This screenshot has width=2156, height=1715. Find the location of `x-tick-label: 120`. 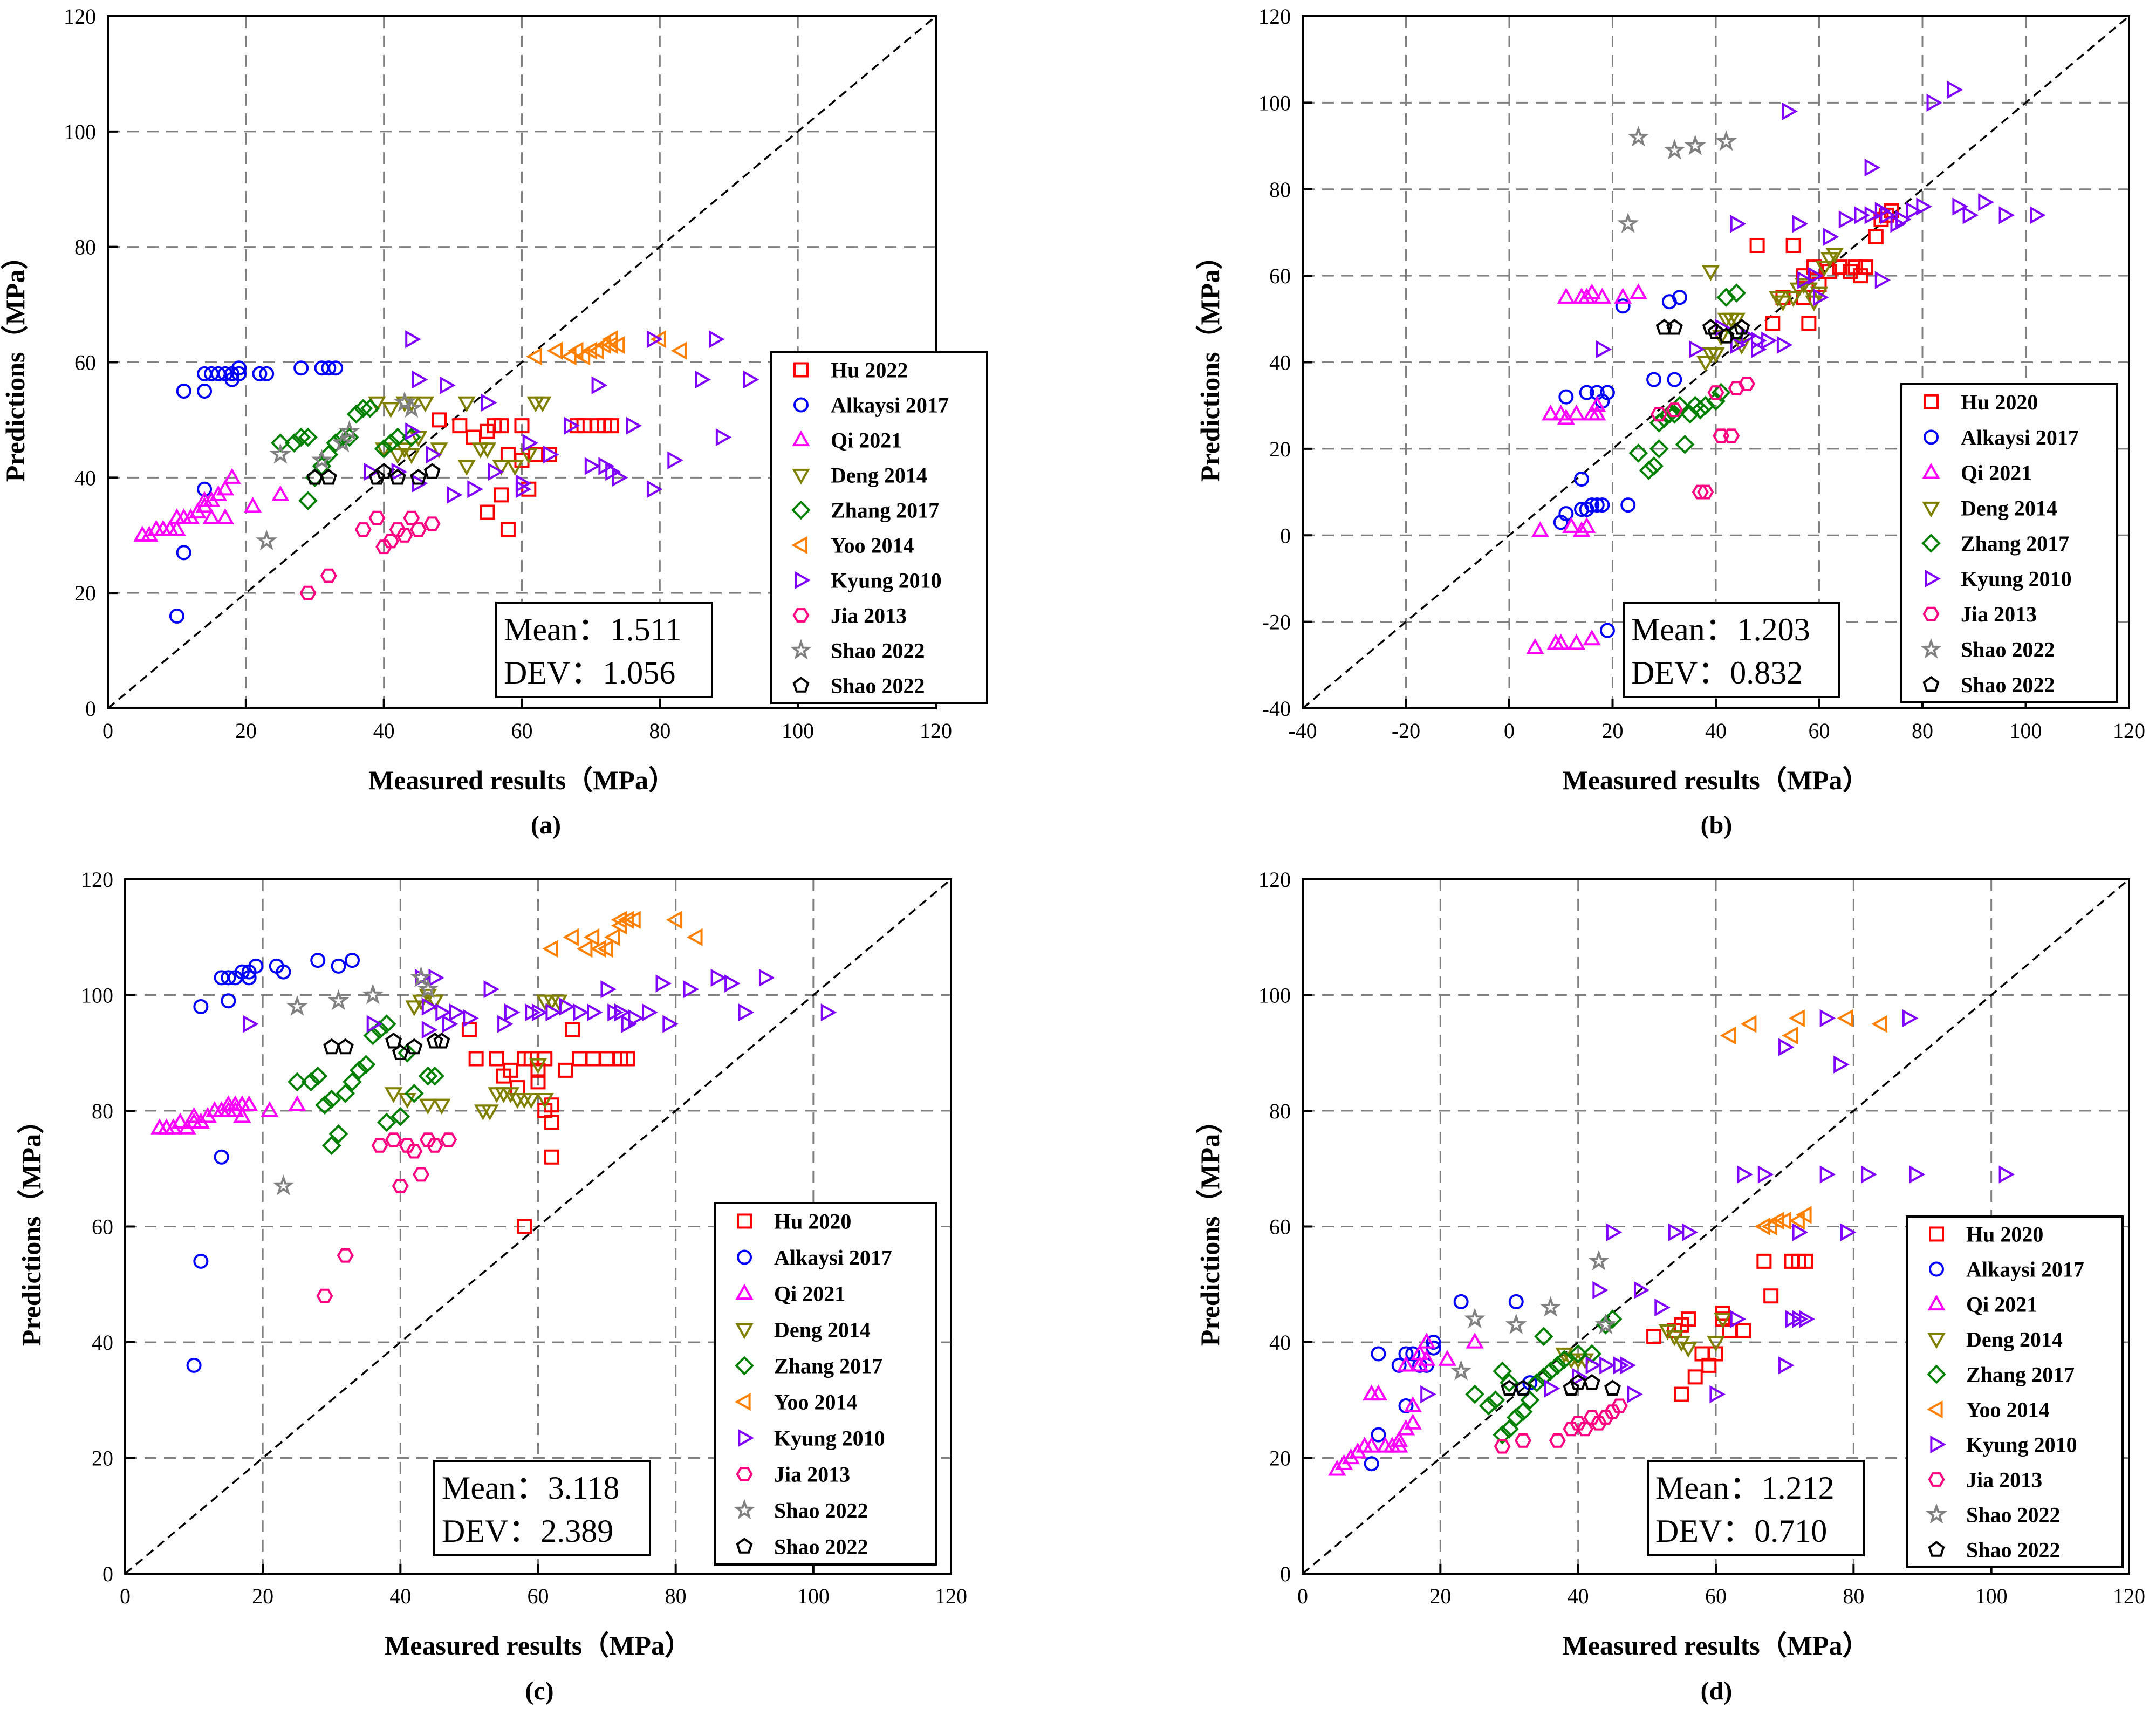

x-tick-label: 120 is located at coordinates (2129, 731).